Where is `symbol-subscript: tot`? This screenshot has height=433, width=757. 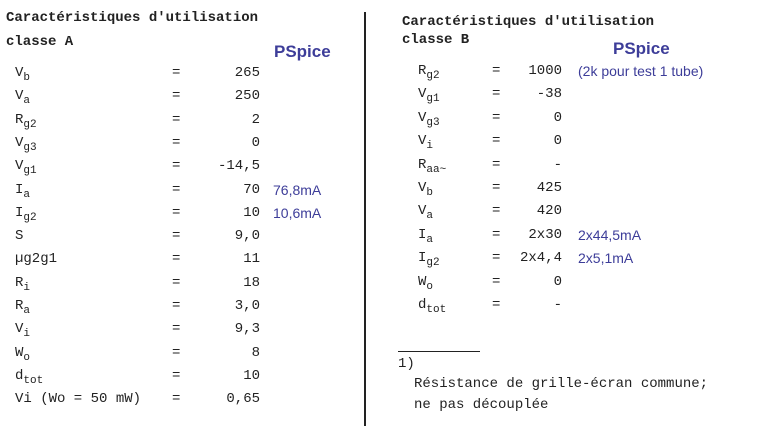
symbol-subscript: tot is located at coordinates (436, 309).